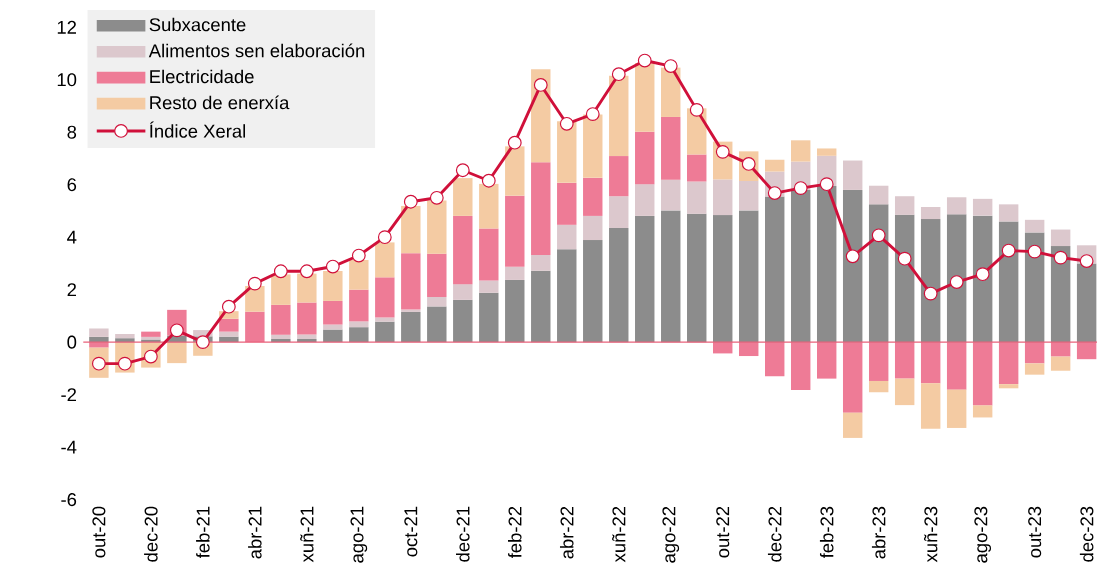 The image size is (1099, 584). I want to click on x-tick-label: feb-22, so click(515, 532).